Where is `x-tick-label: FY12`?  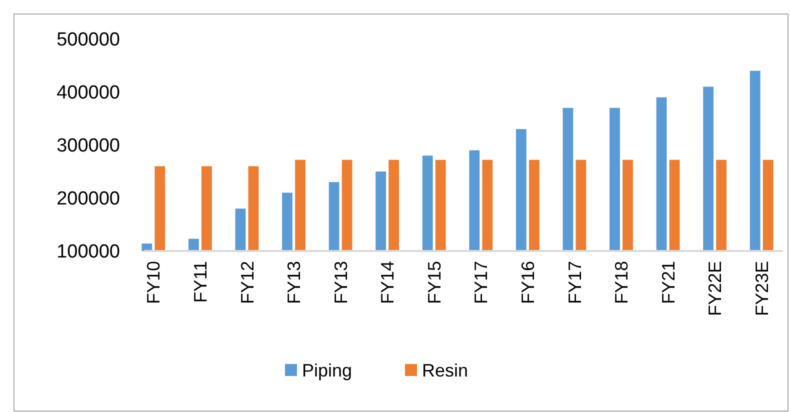 x-tick-label: FY12 is located at coordinates (247, 282).